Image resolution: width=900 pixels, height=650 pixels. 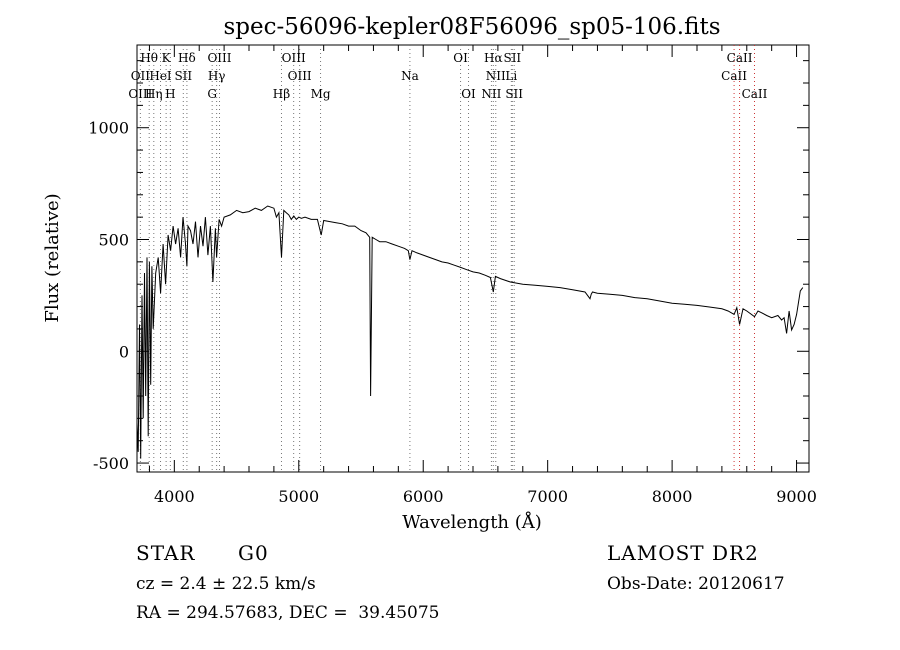 What do you see at coordinates (491, 94) in the screenshot?
I see `line-label-25: NII` at bounding box center [491, 94].